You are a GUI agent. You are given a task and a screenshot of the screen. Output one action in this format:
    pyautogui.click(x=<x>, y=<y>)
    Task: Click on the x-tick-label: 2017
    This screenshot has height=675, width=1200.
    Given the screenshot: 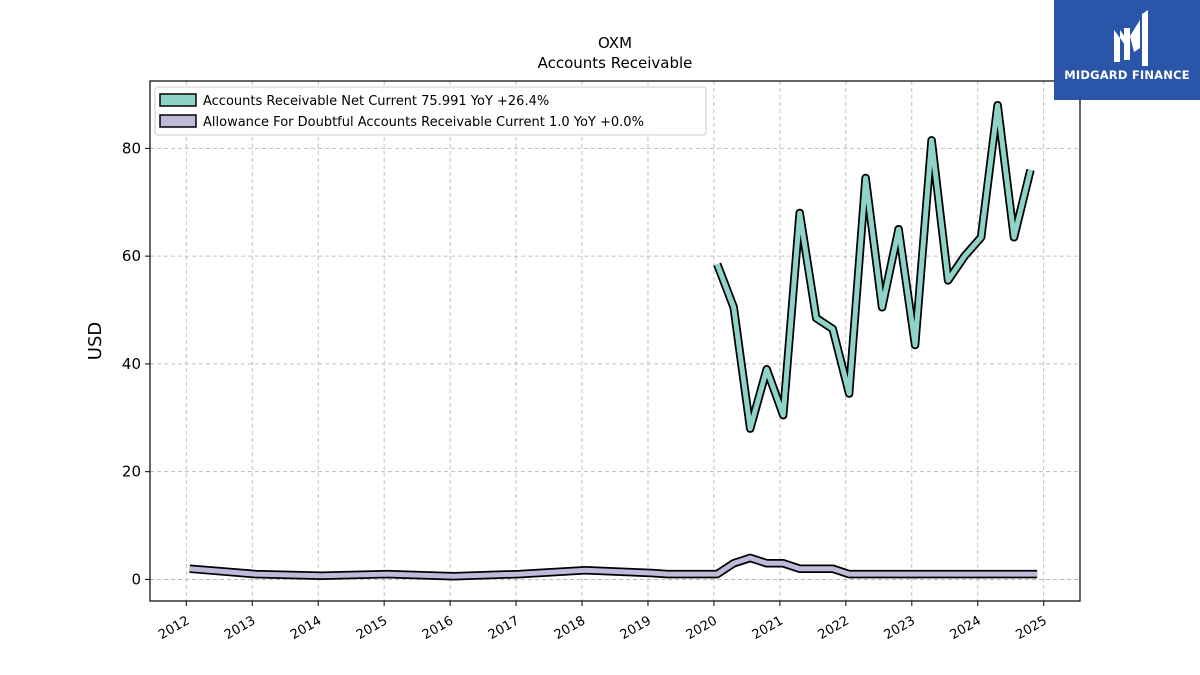 What is the action you would take?
    pyautogui.click(x=504, y=628)
    